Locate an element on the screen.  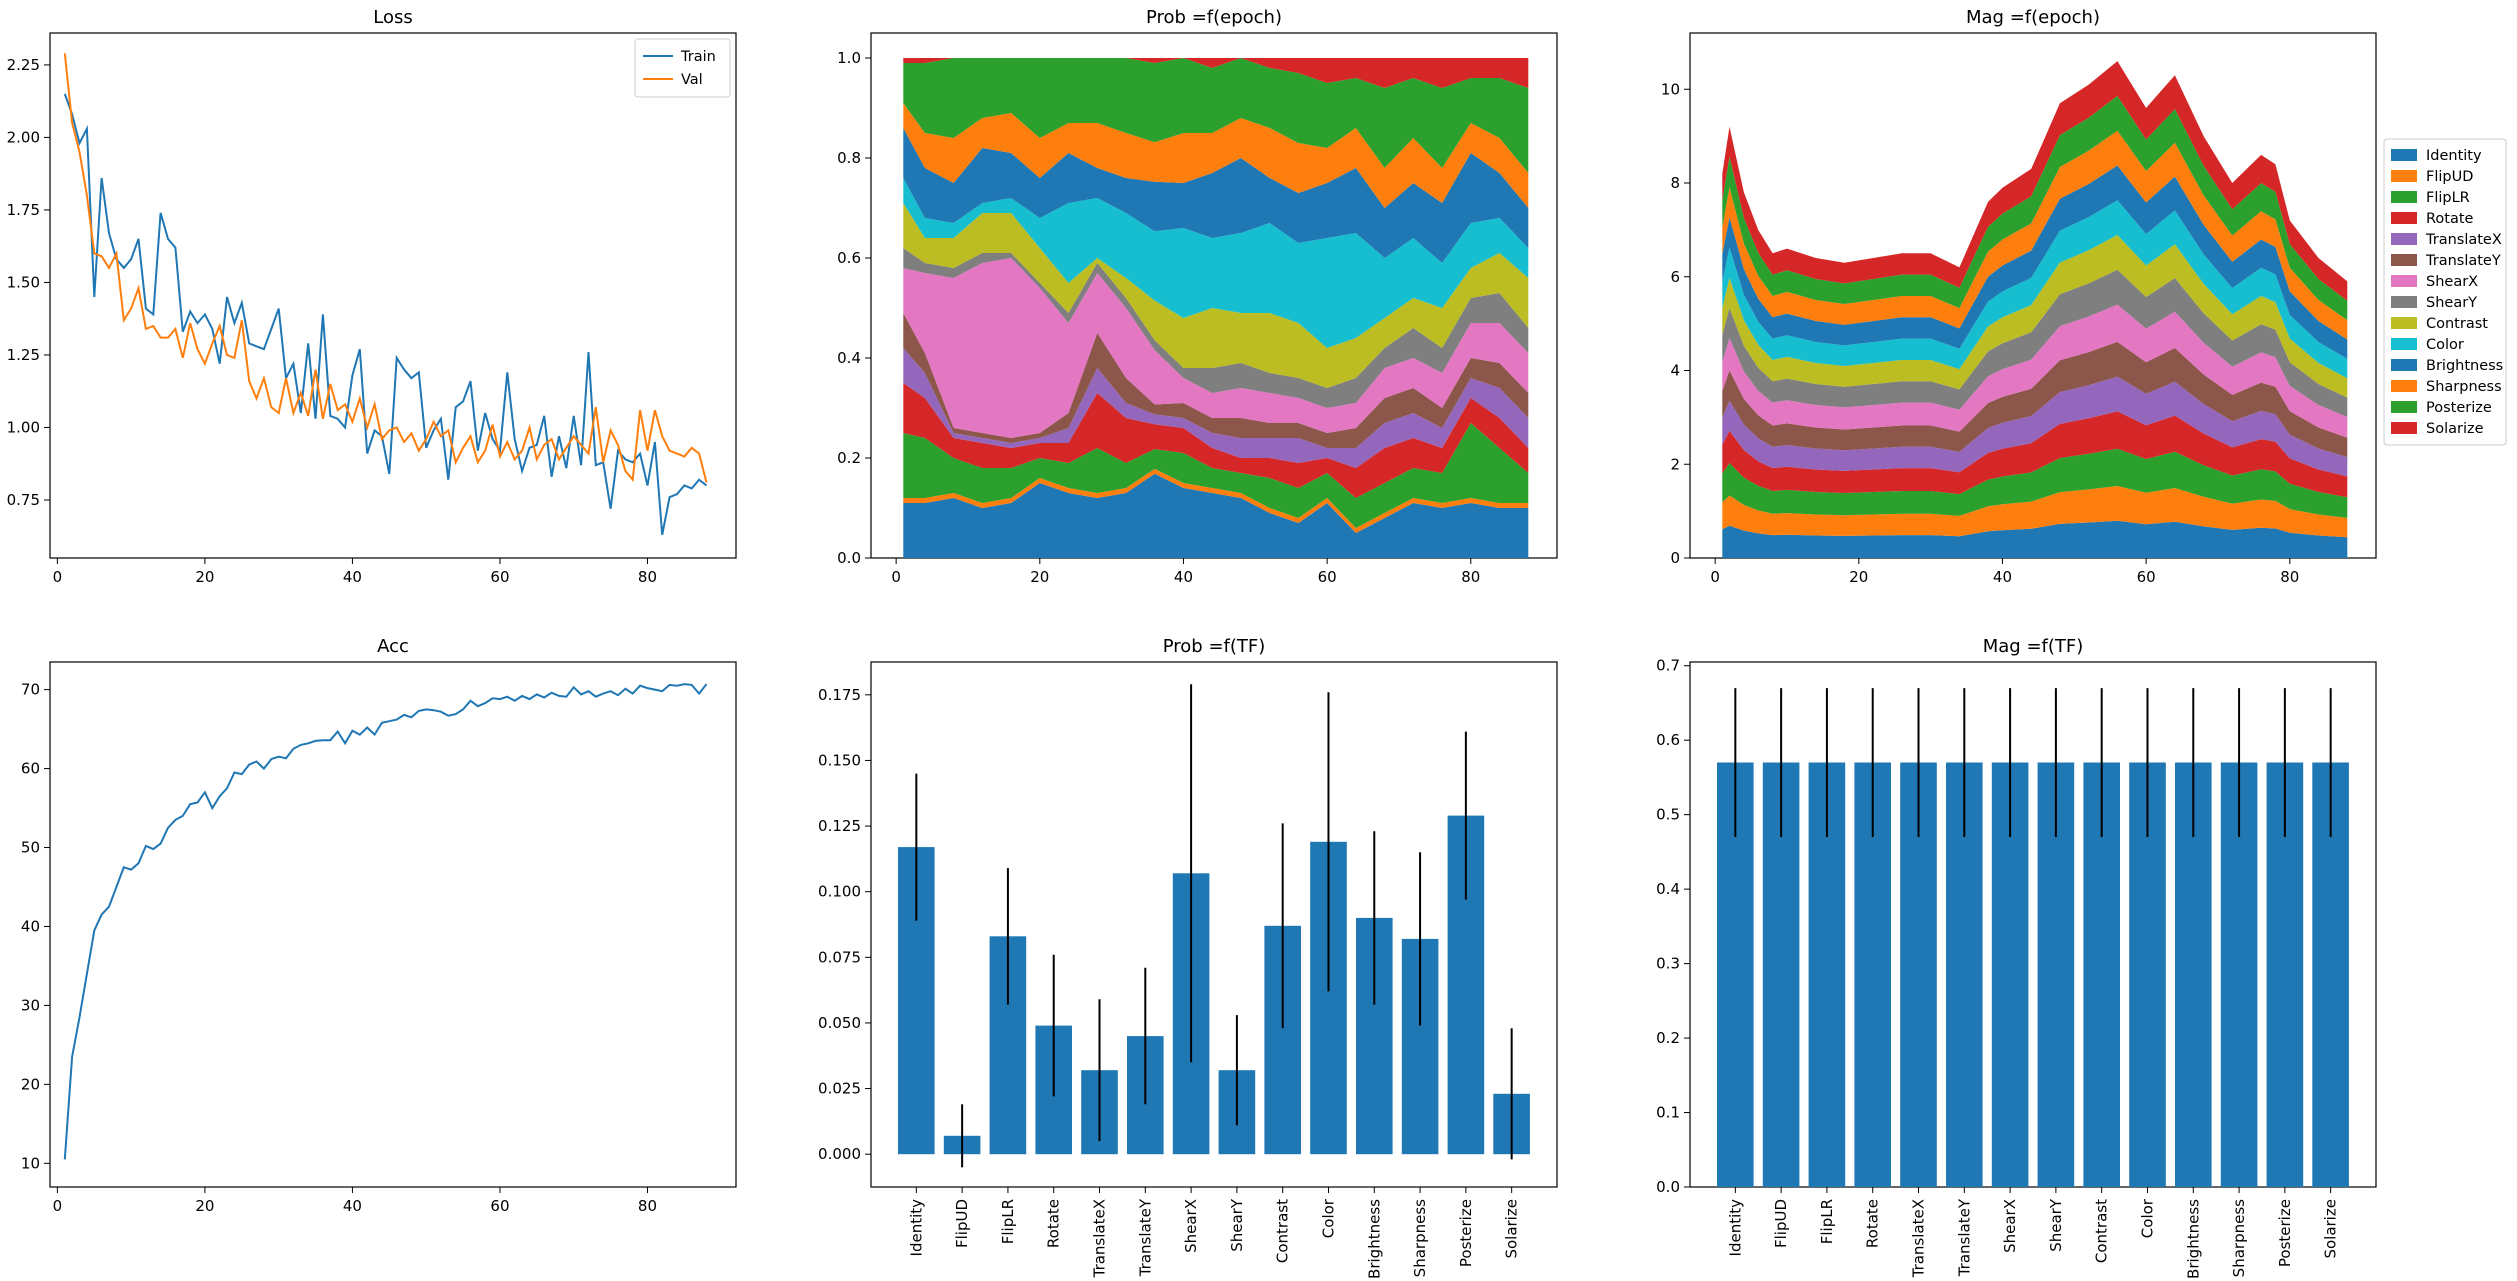
prob-epoch-ytick-label: 0.2 is located at coordinates (849, 458).